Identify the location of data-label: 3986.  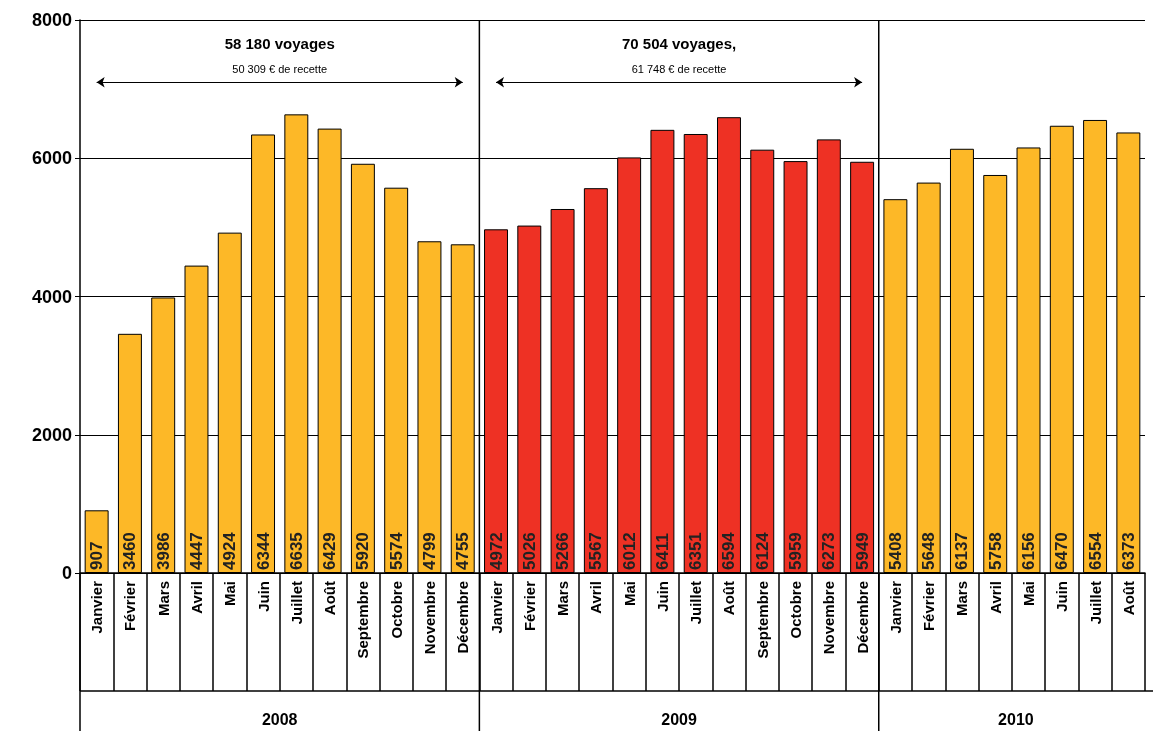
(163, 551).